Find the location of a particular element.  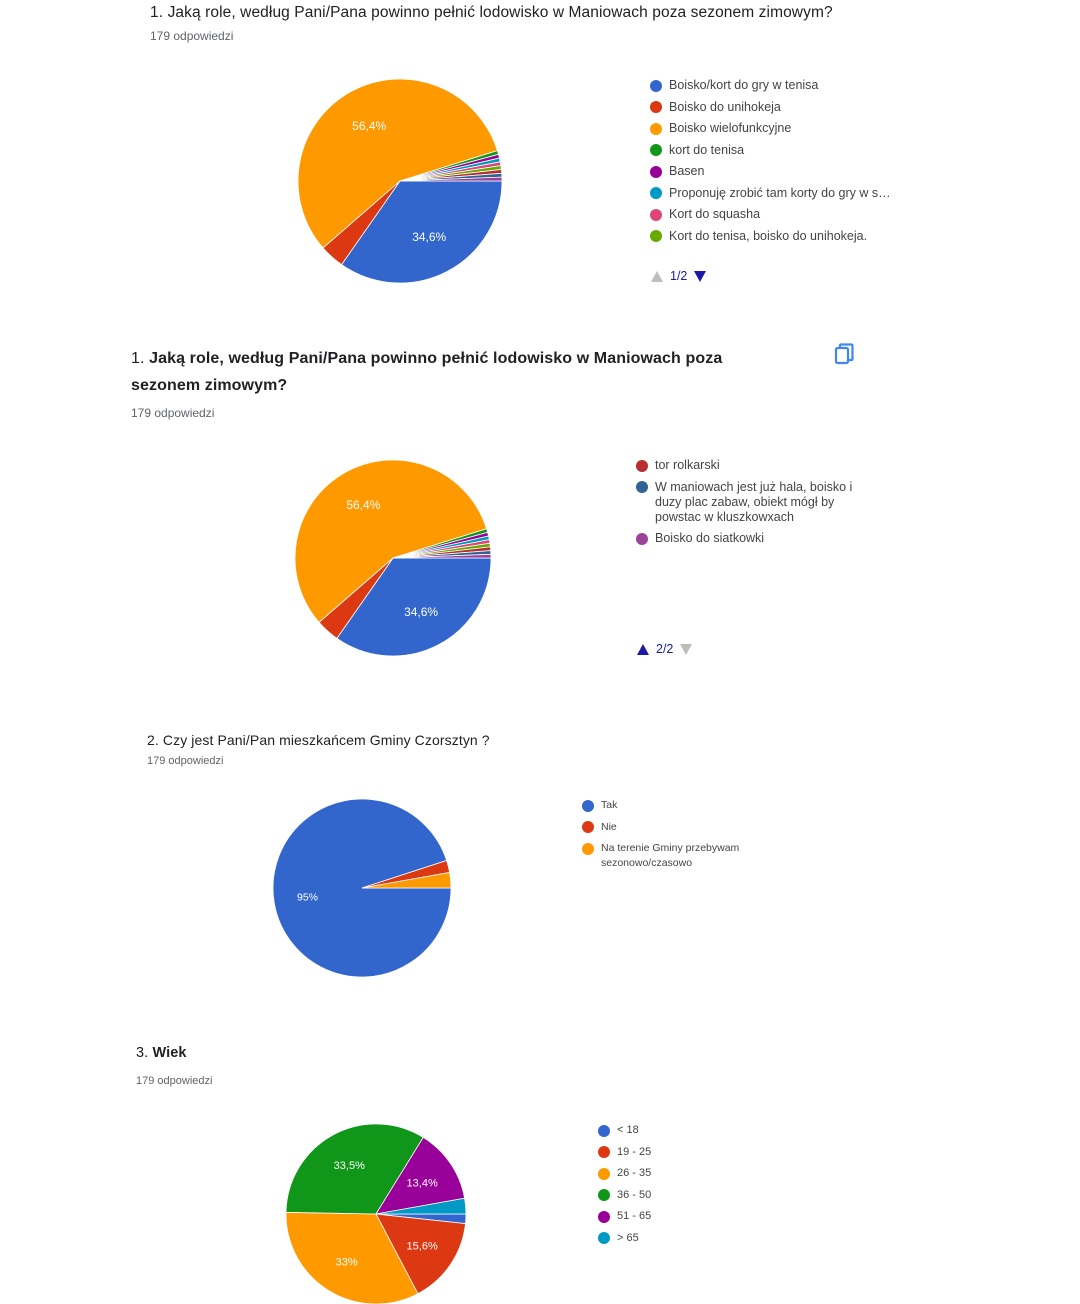

legend-label: Boisko/kort do gry w tenisa is located at coordinates (744, 85).